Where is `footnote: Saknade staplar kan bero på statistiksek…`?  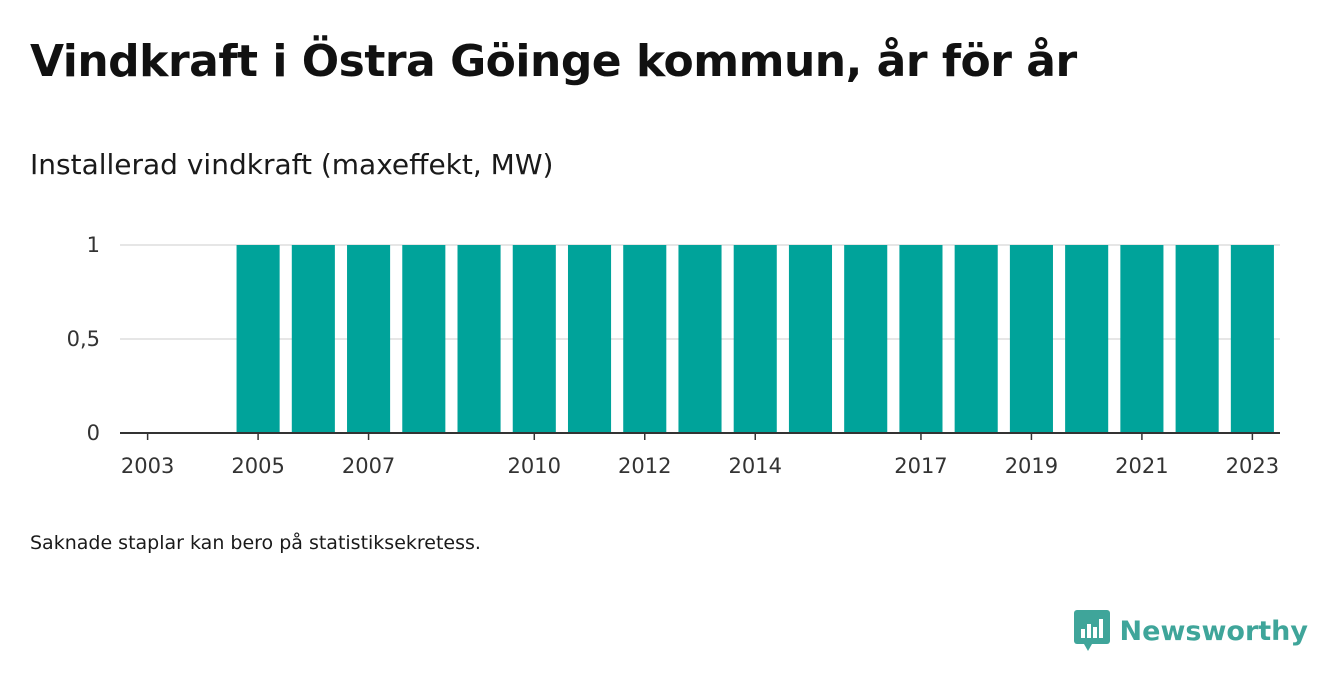 footnote: Saknade staplar kan bero på statistiksek… is located at coordinates (255, 543).